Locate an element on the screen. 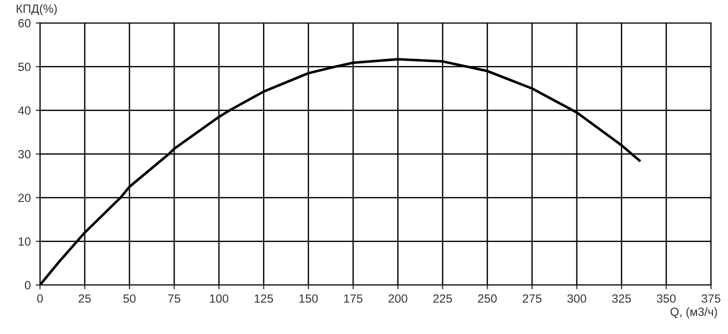 The width and height of the screenshot is (728, 334). y-tick-label: 20 is located at coordinates (24, 198).